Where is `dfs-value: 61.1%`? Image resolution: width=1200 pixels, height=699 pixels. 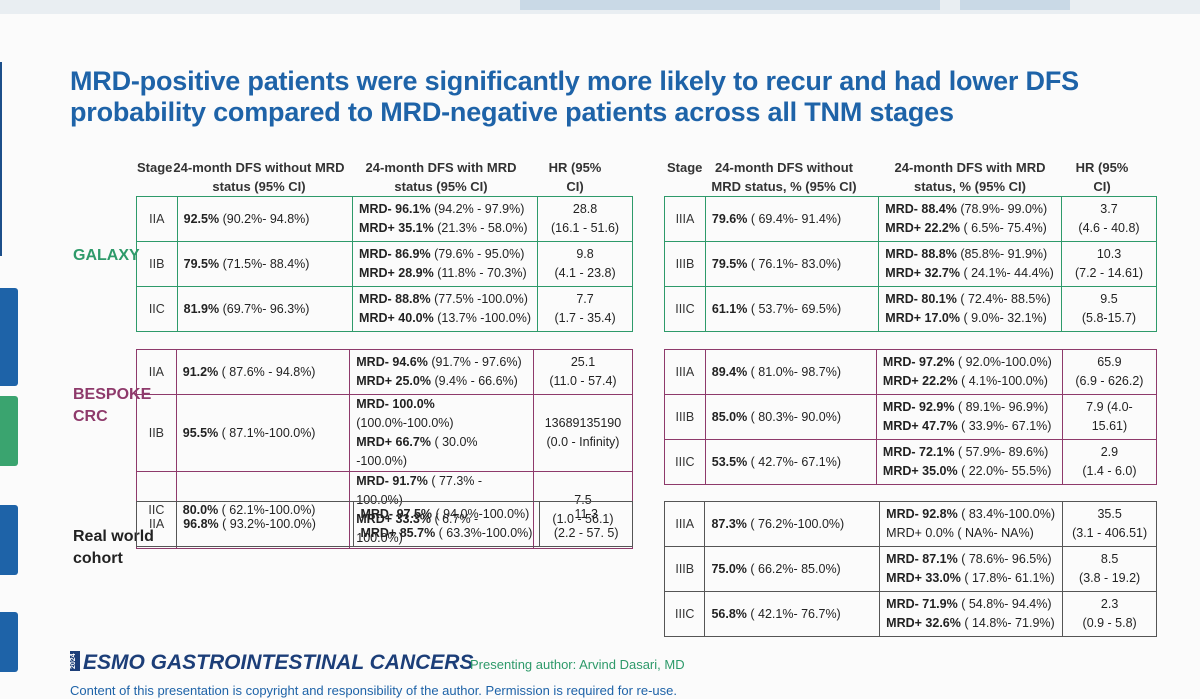
dfs-value: 61.1% is located at coordinates (729, 309).